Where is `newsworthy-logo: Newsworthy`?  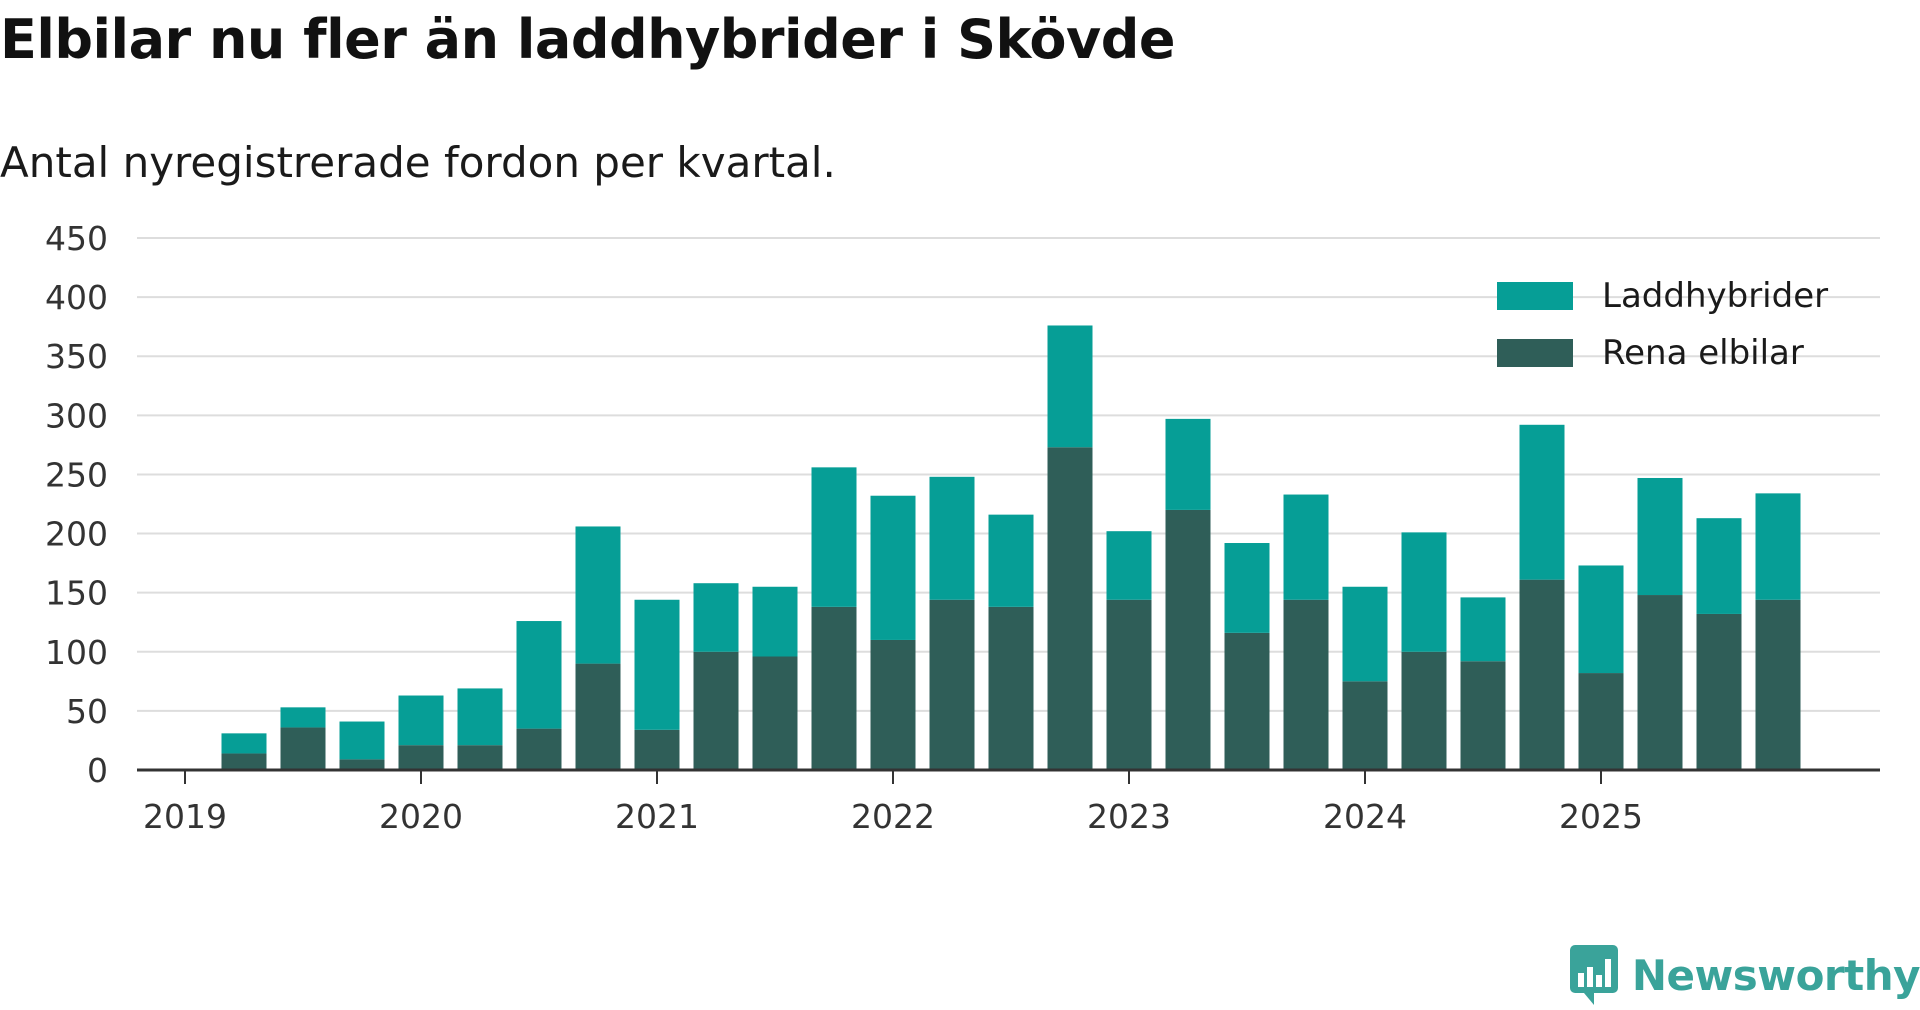 newsworthy-logo: Newsworthy is located at coordinates (1744, 975).